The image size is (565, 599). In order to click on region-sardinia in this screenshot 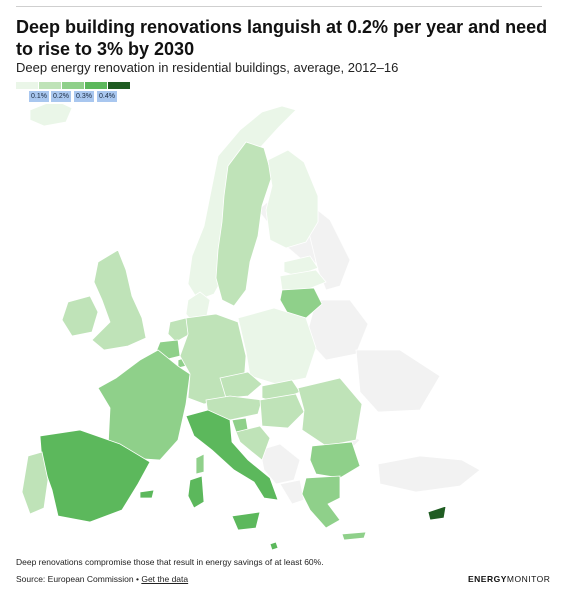, I will do `click(196, 492)`.